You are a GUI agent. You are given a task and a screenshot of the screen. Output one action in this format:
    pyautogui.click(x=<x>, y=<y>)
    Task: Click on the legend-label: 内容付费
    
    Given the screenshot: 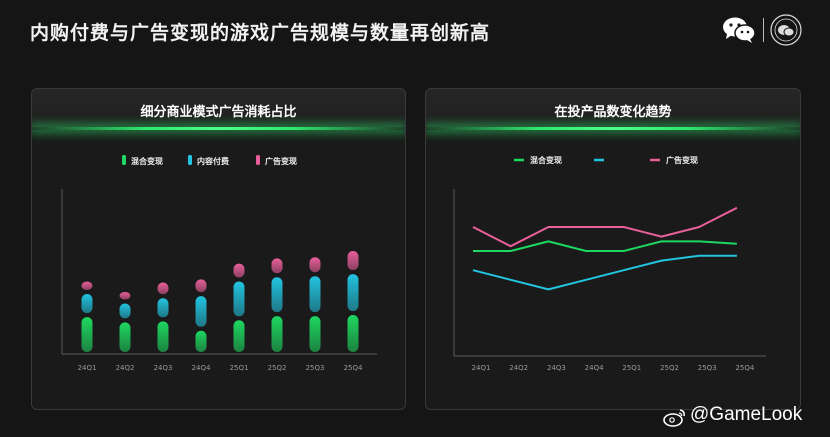 What is the action you would take?
    pyautogui.click(x=213, y=161)
    